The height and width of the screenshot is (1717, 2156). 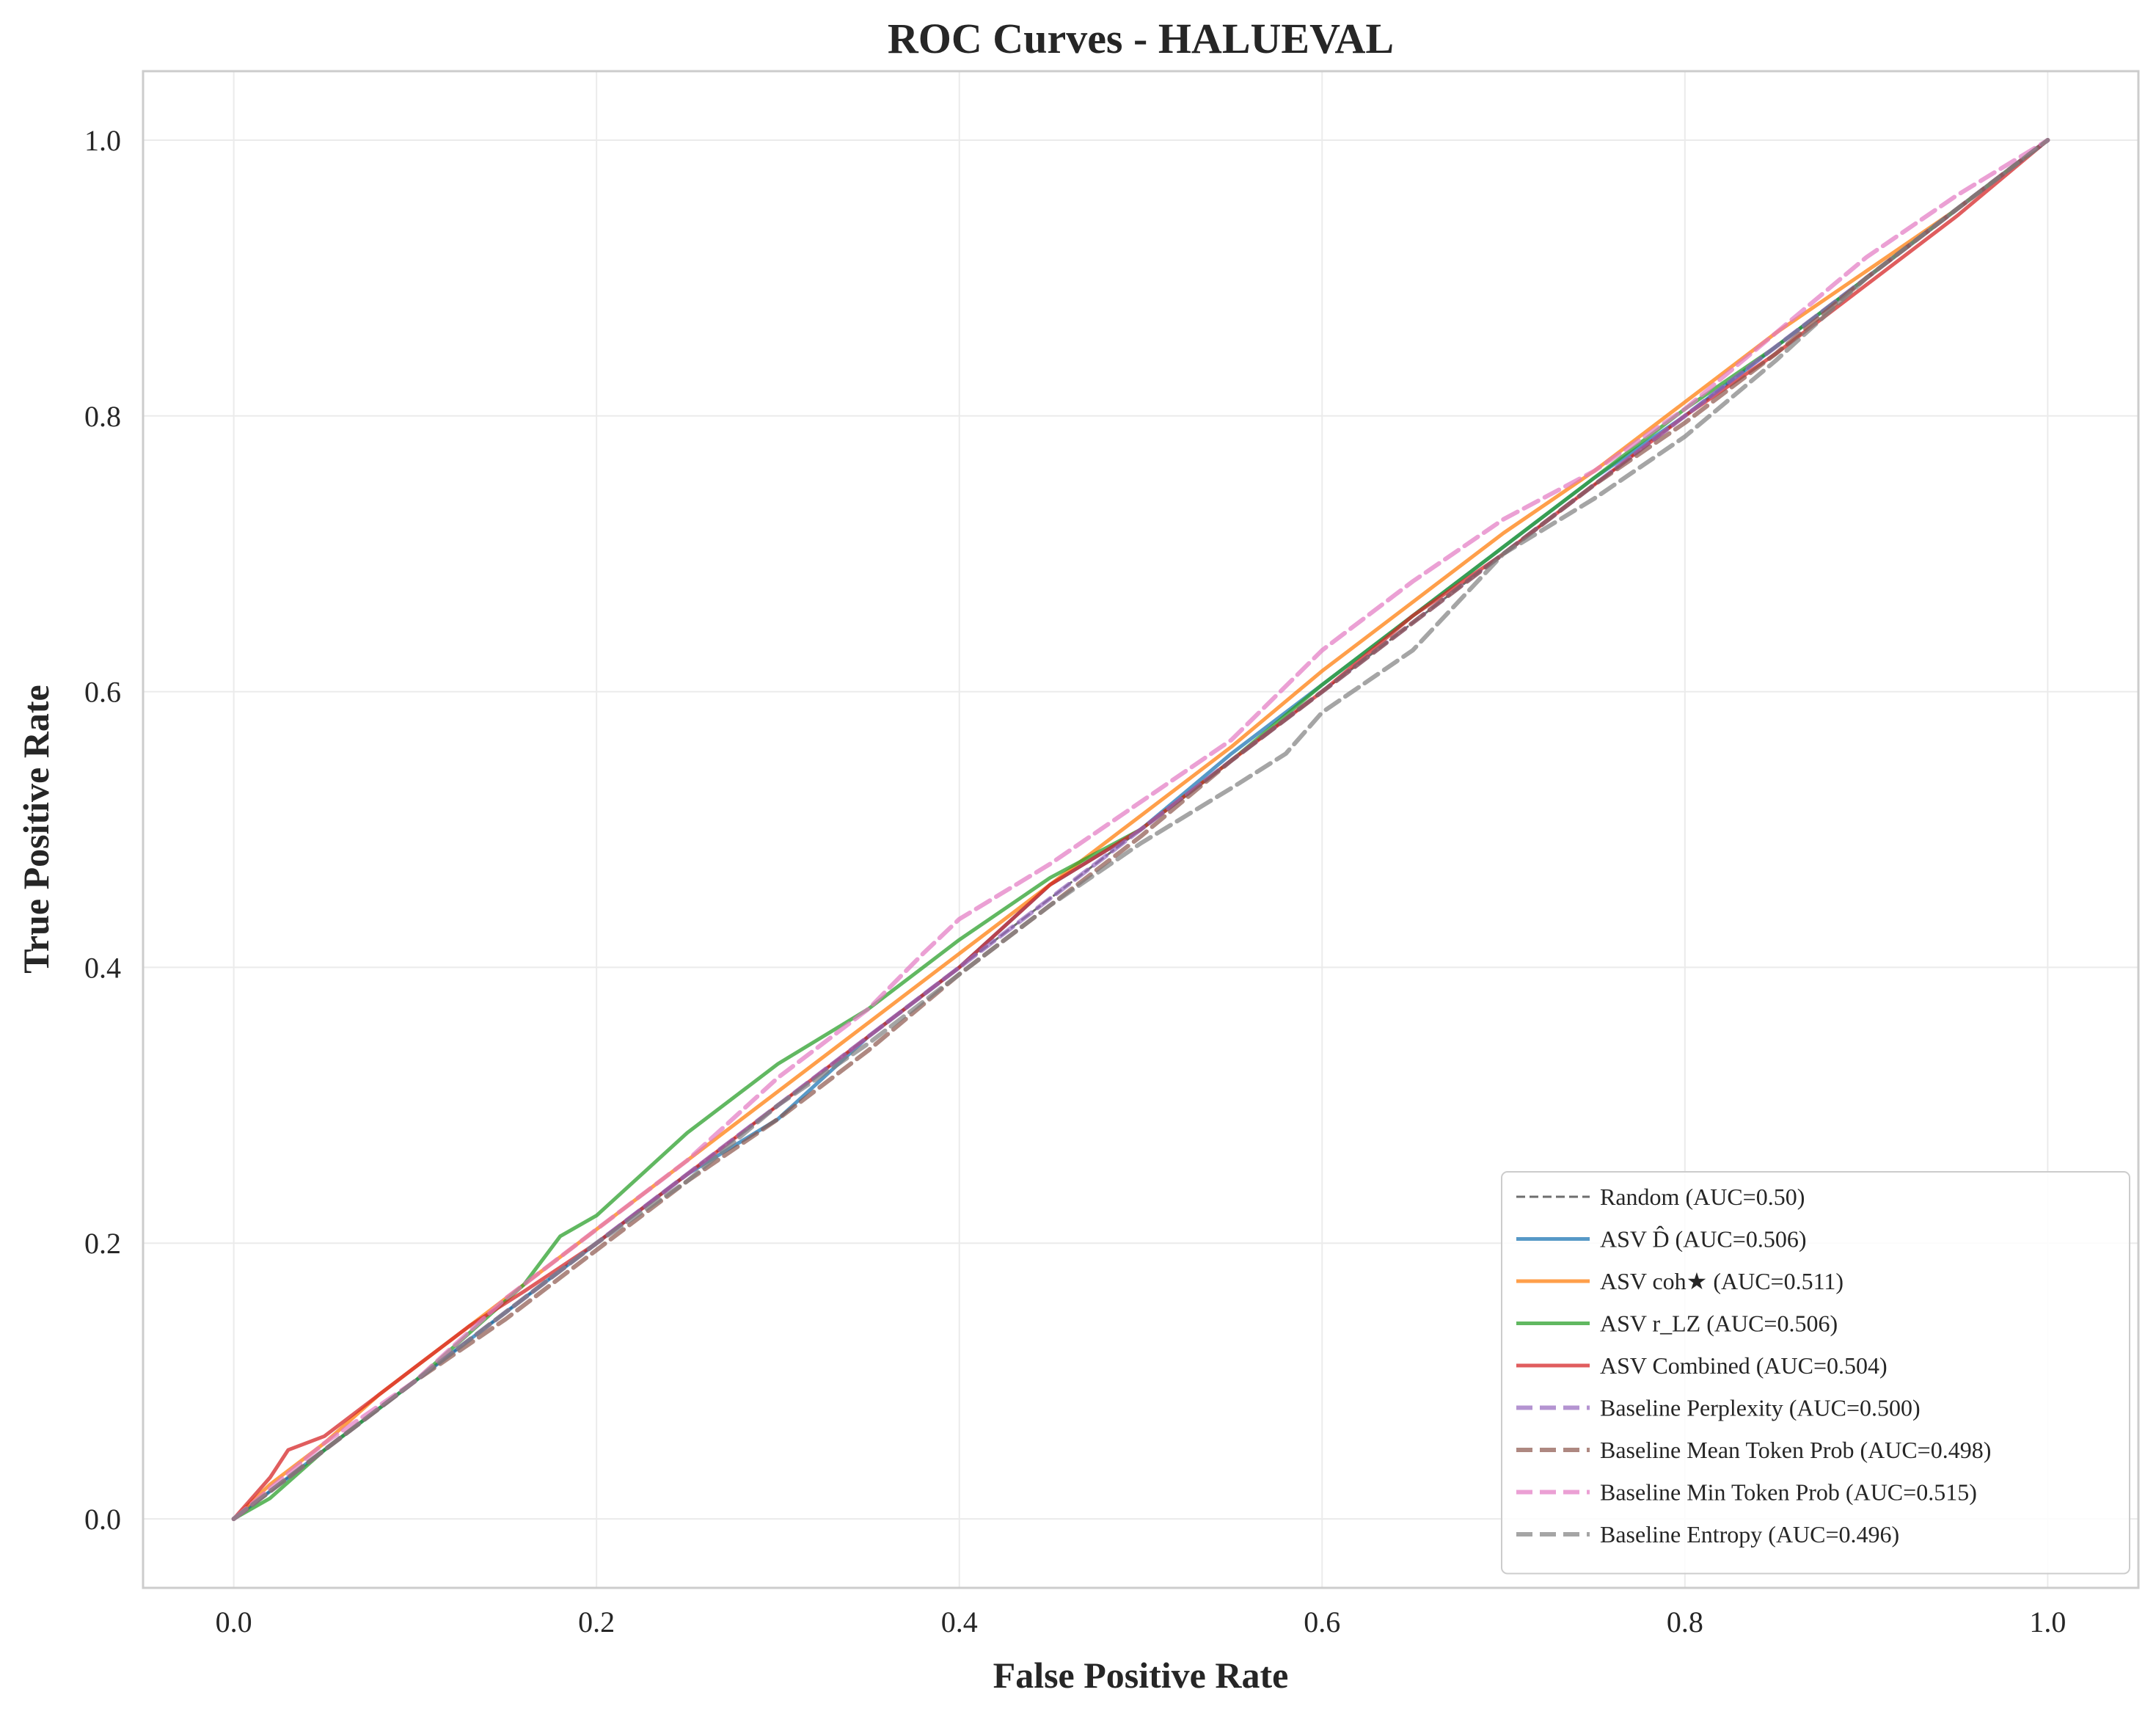 What do you see at coordinates (1719, 1323) in the screenshot?
I see `legend-entry: ASV r_LZ (AUC=0.506)` at bounding box center [1719, 1323].